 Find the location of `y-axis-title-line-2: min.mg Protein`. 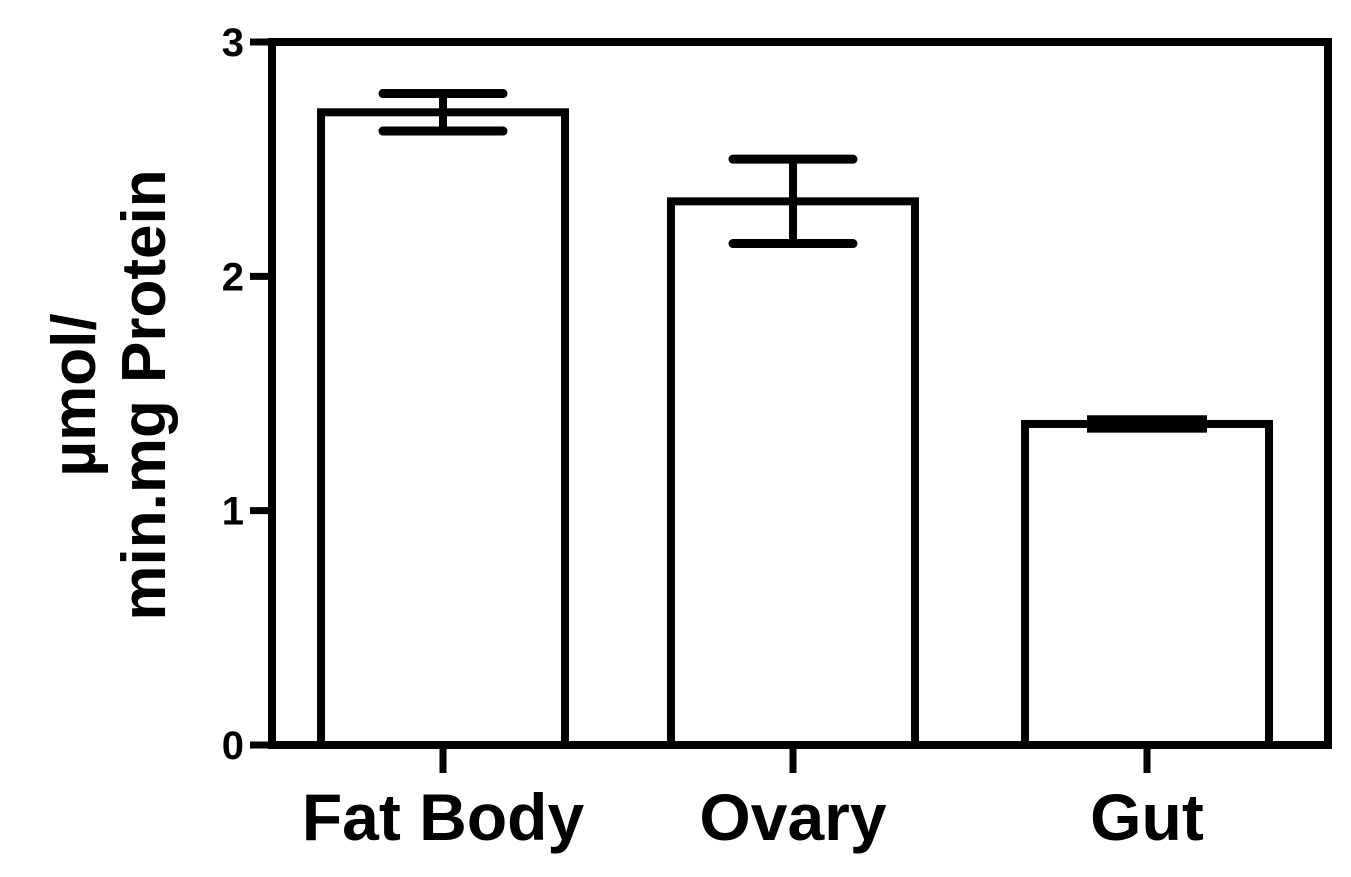

y-axis-title-line-2: min.mg Protein is located at coordinates (144, 394).